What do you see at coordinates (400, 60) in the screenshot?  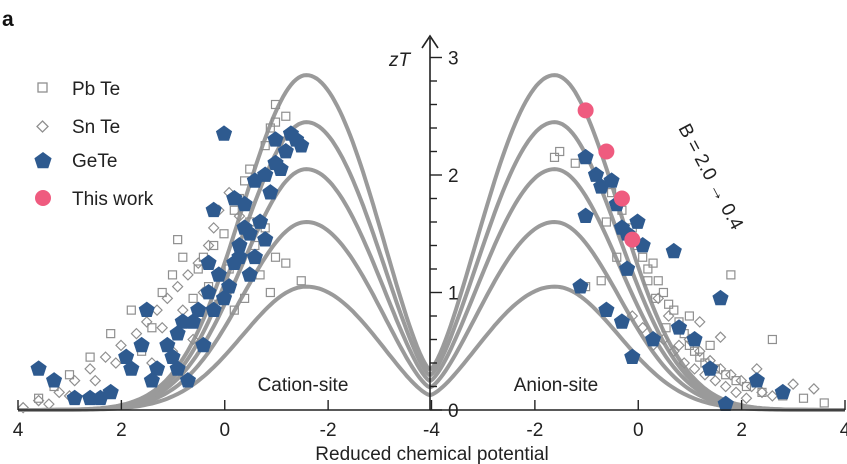 I see `y-axis-title: zT` at bounding box center [400, 60].